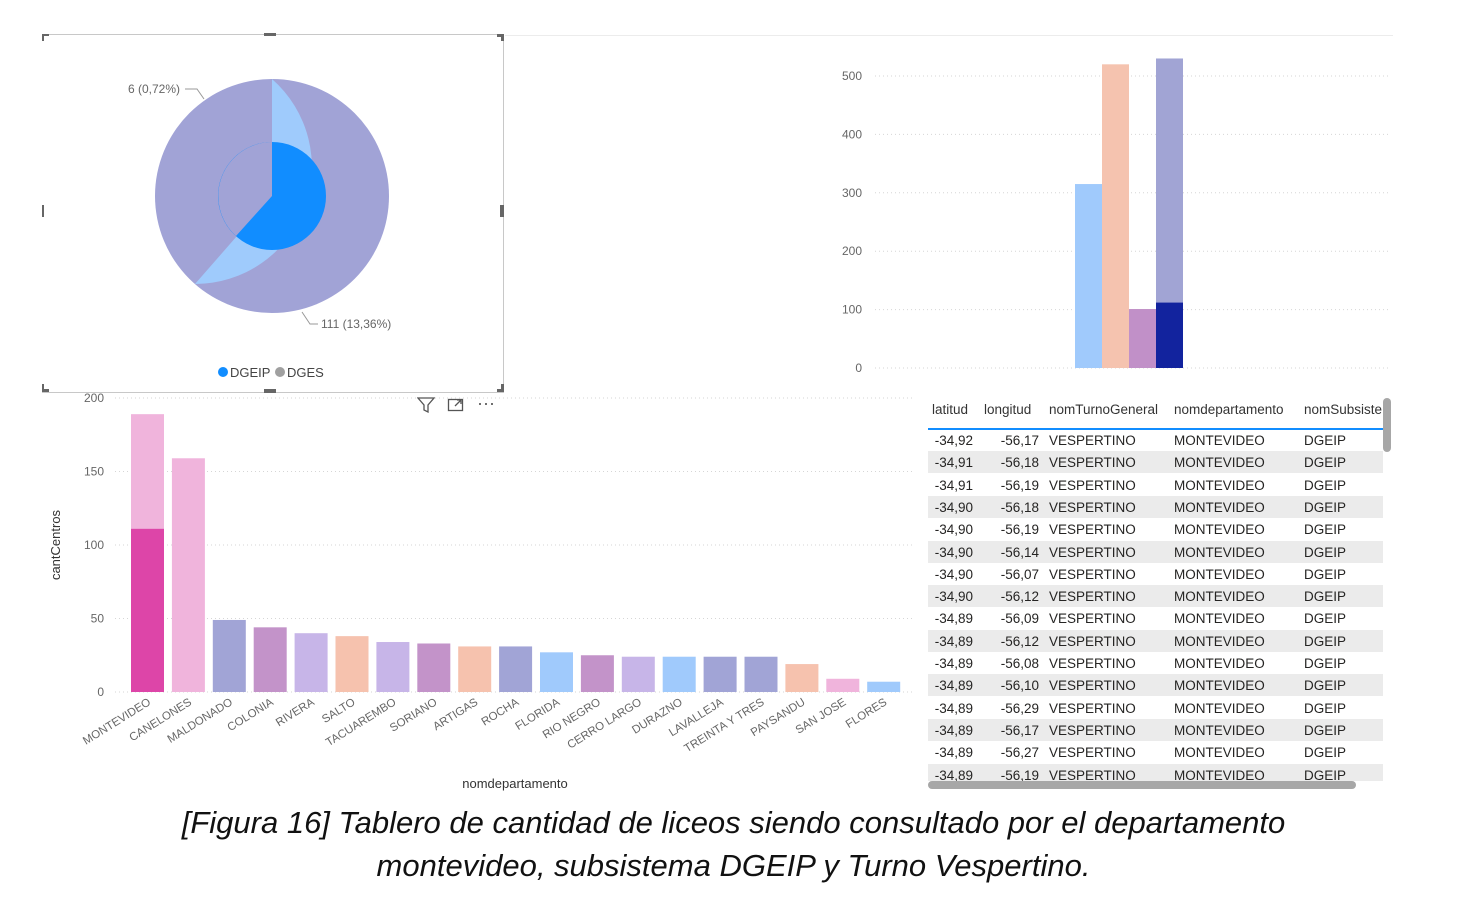 The width and height of the screenshot is (1467, 900). I want to click on dept-xtick: CERRO LARGO, so click(604, 723).